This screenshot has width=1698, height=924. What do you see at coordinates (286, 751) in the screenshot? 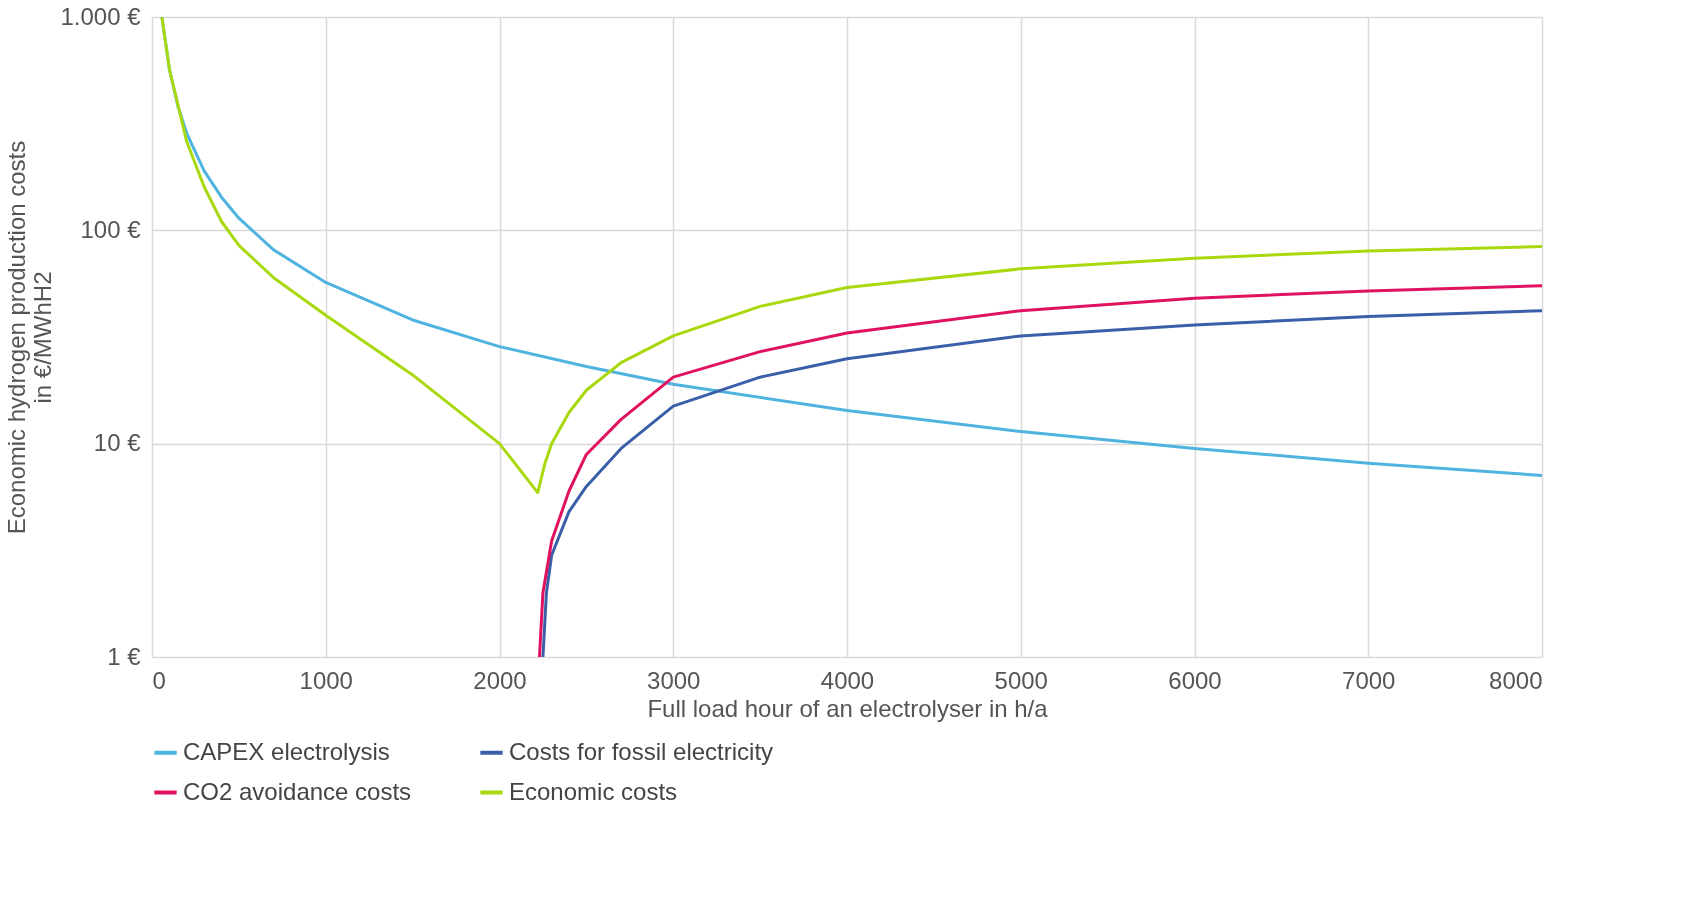
I see `legend-label: CAPEX electrolysis` at bounding box center [286, 751].